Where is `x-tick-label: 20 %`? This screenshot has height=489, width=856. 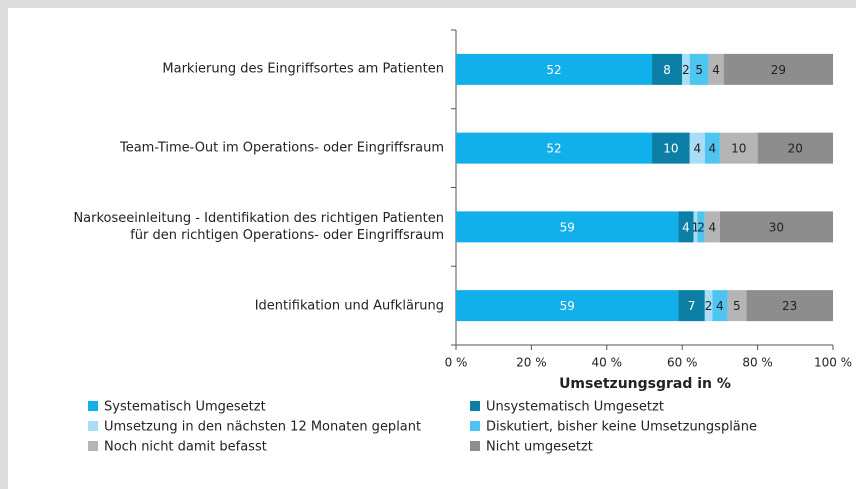
x-tick-label: 20 % is located at coordinates (531, 363).